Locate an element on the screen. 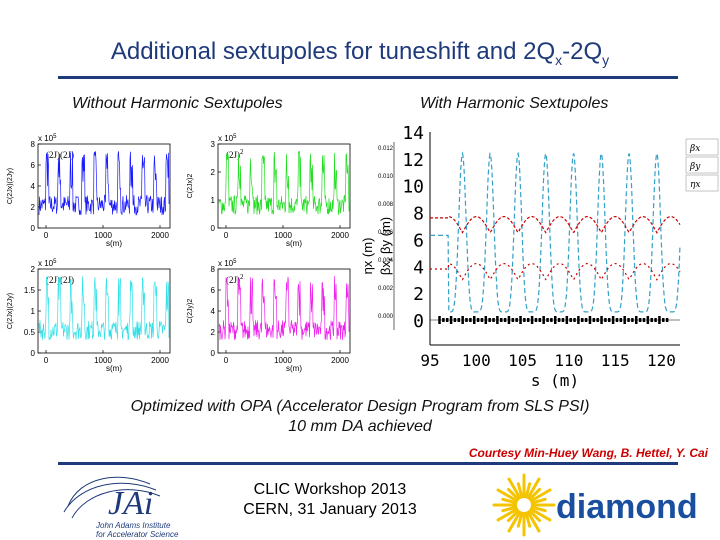 This screenshot has width=720, height=540. jai-logo-line-1: John Adams Institute is located at coordinates (133, 525).